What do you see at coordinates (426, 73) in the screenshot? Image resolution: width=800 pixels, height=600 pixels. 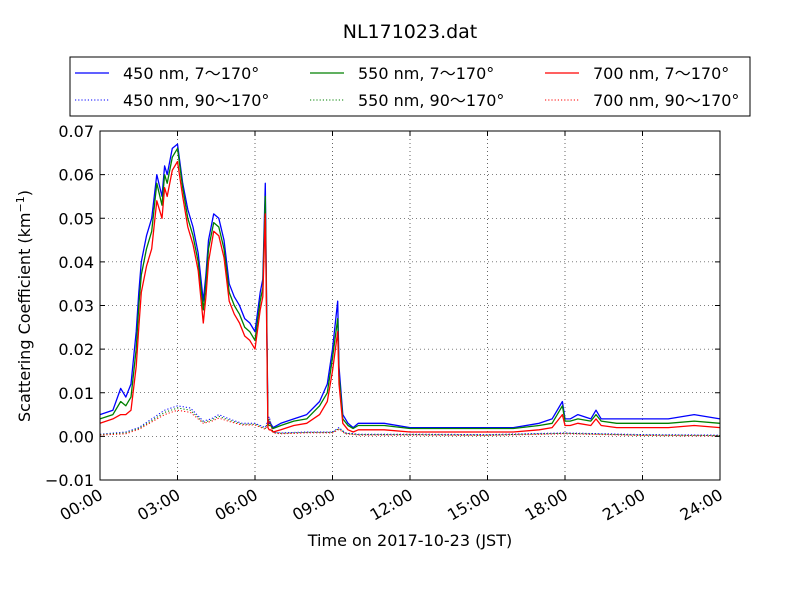 I see `legend-label: 550 nm, 7～170°` at bounding box center [426, 73].